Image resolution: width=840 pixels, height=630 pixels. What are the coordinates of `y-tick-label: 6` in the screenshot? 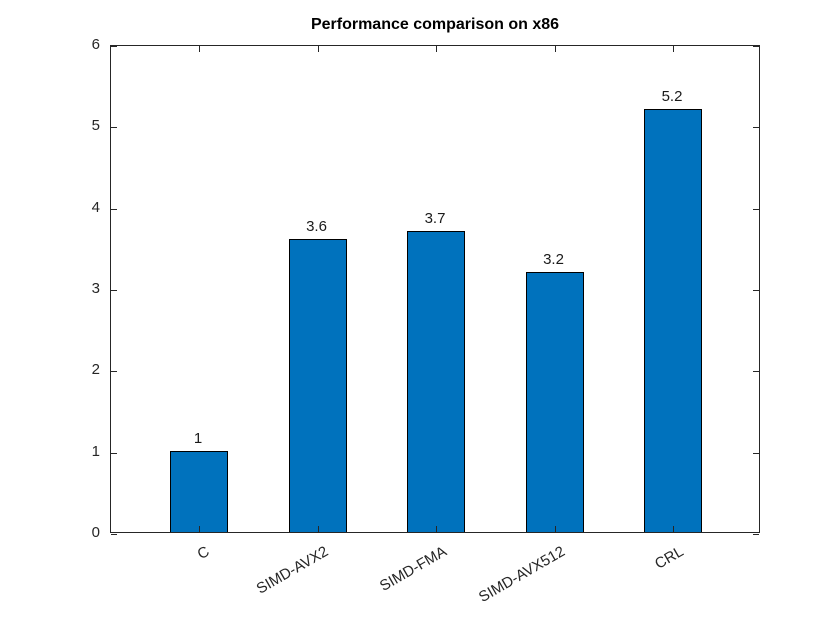 It's located at (95, 44).